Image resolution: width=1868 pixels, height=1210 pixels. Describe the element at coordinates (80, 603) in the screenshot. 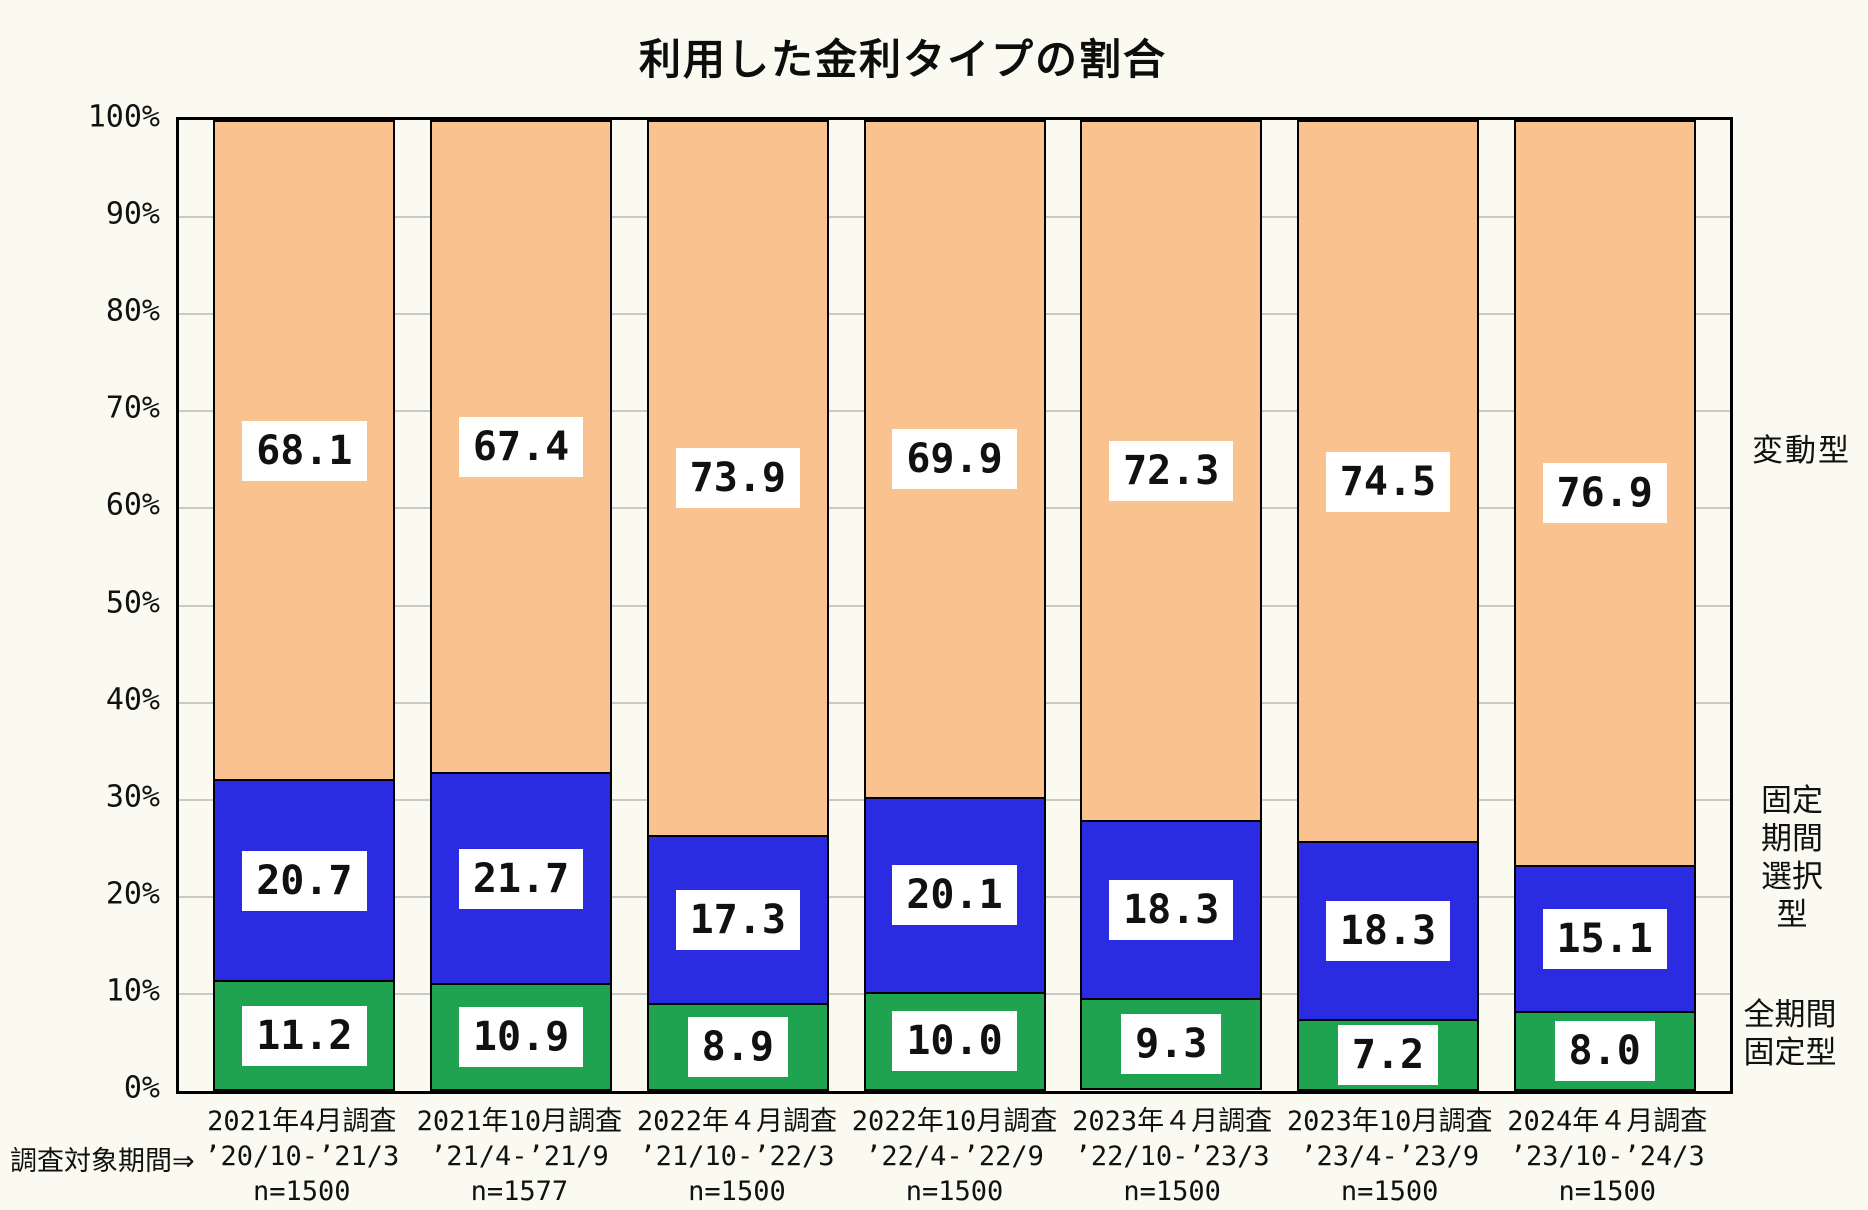

I see `y-axis: 0% 10% 20% 30% 40% 50% 60% 70% 80% 90% 100%` at that location.